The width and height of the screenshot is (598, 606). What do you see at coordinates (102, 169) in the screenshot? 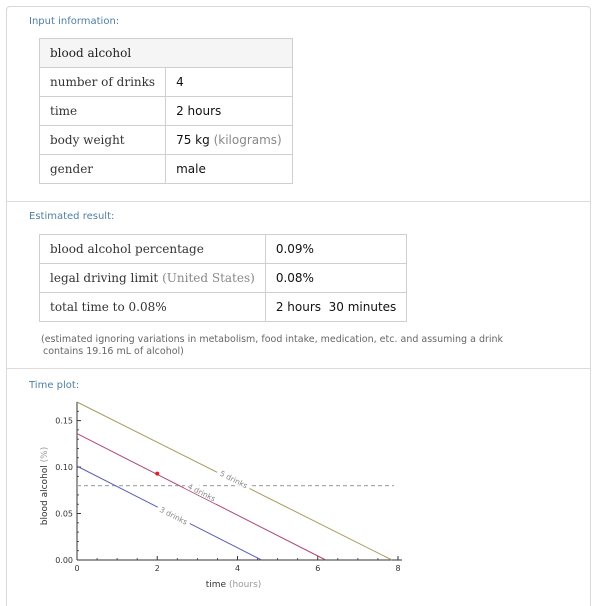
I see `gender-label: gender` at bounding box center [102, 169].